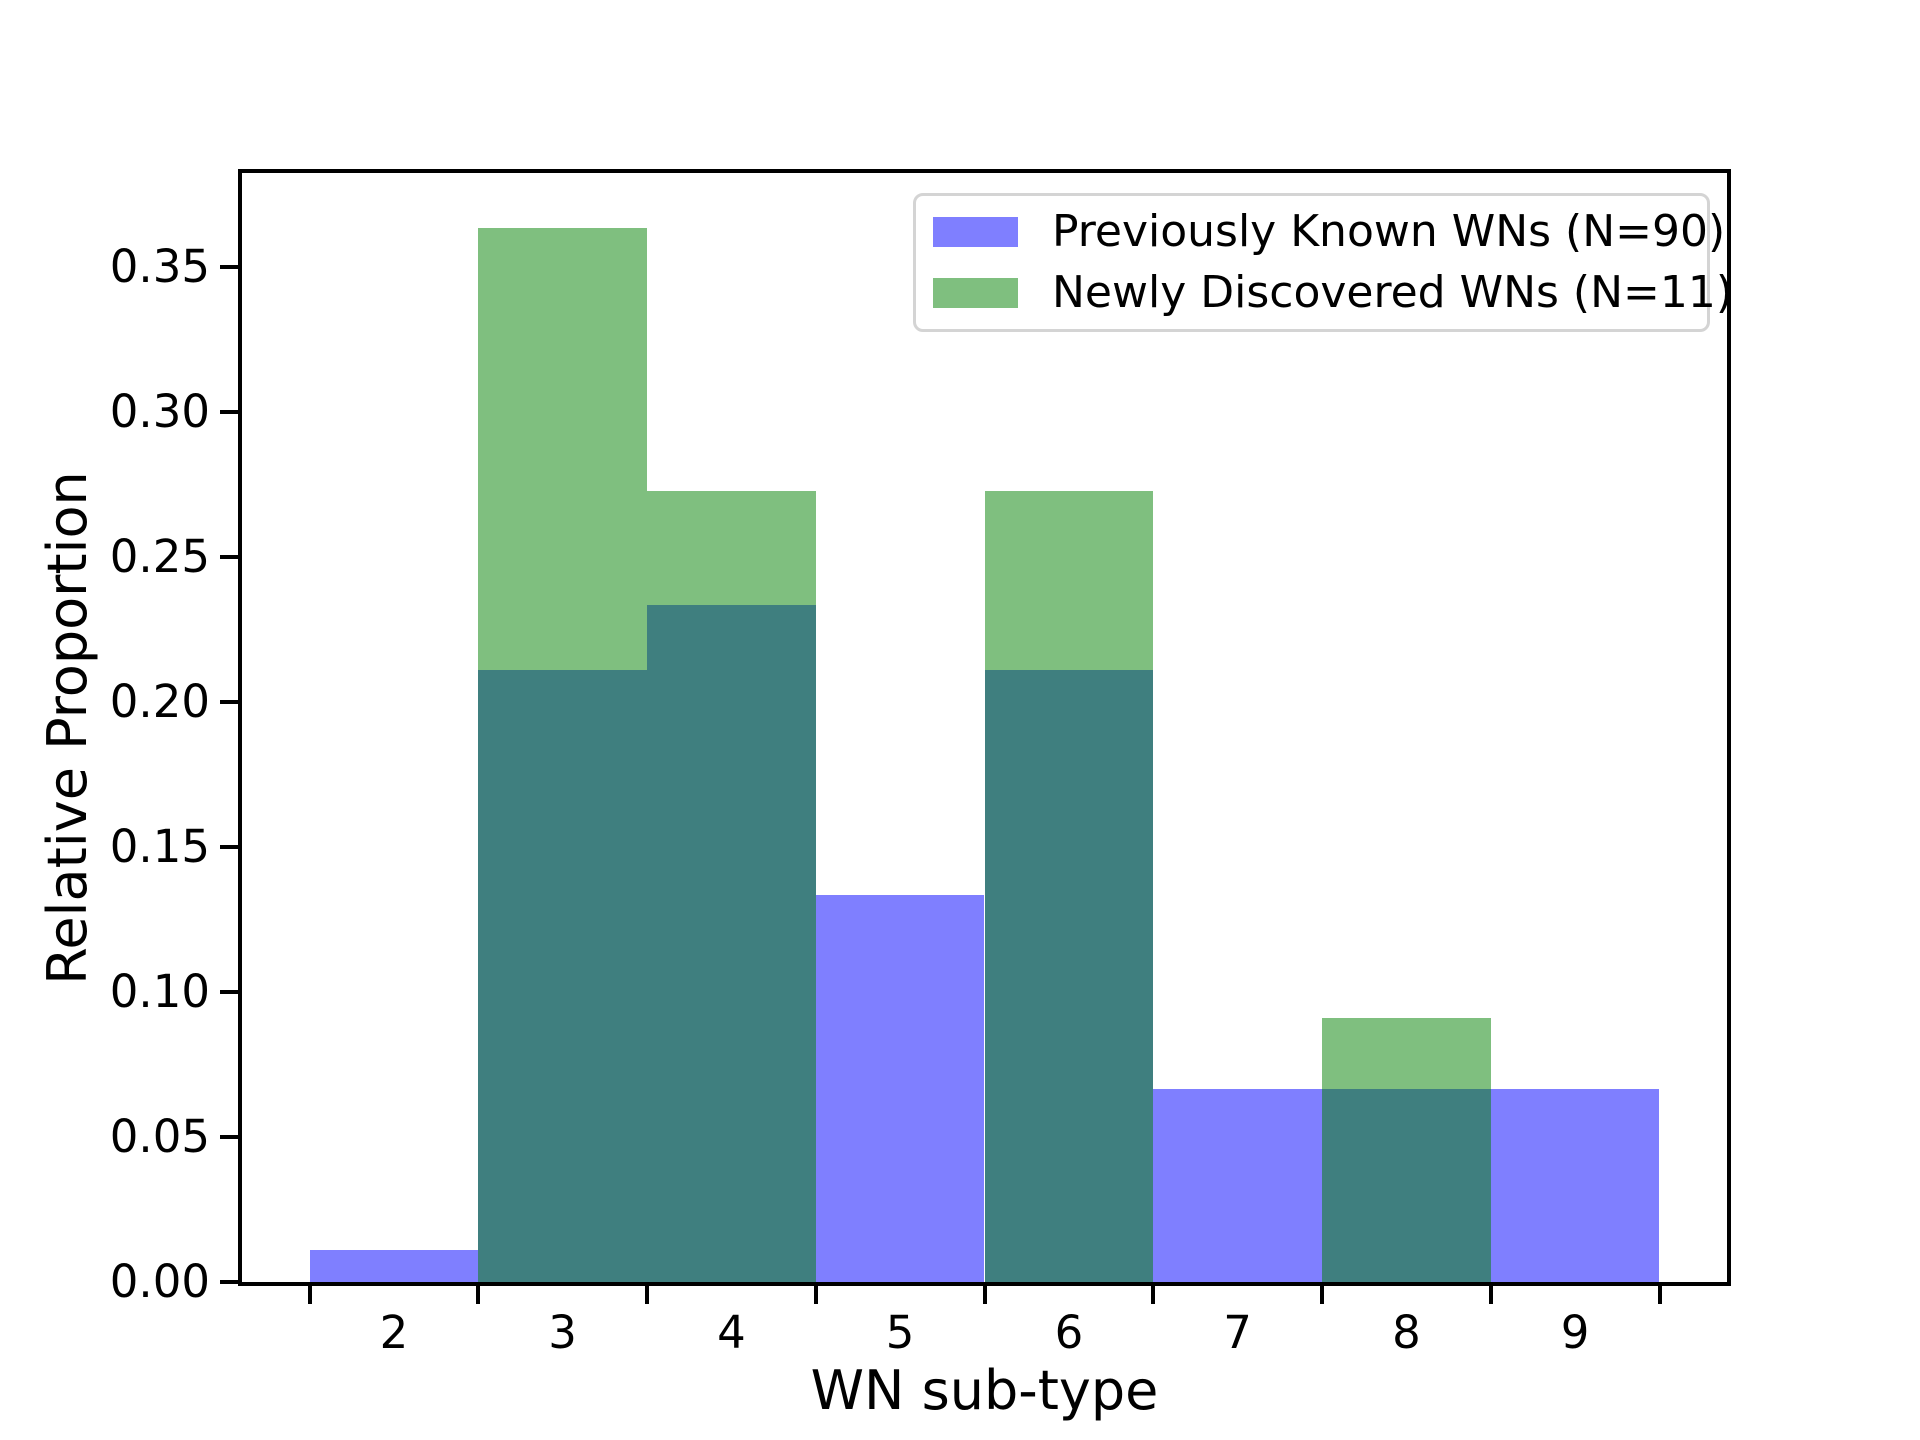 The height and width of the screenshot is (1440, 1920). Describe the element at coordinates (159, 411) in the screenshot. I see `y-tick-label: 0.30` at that location.